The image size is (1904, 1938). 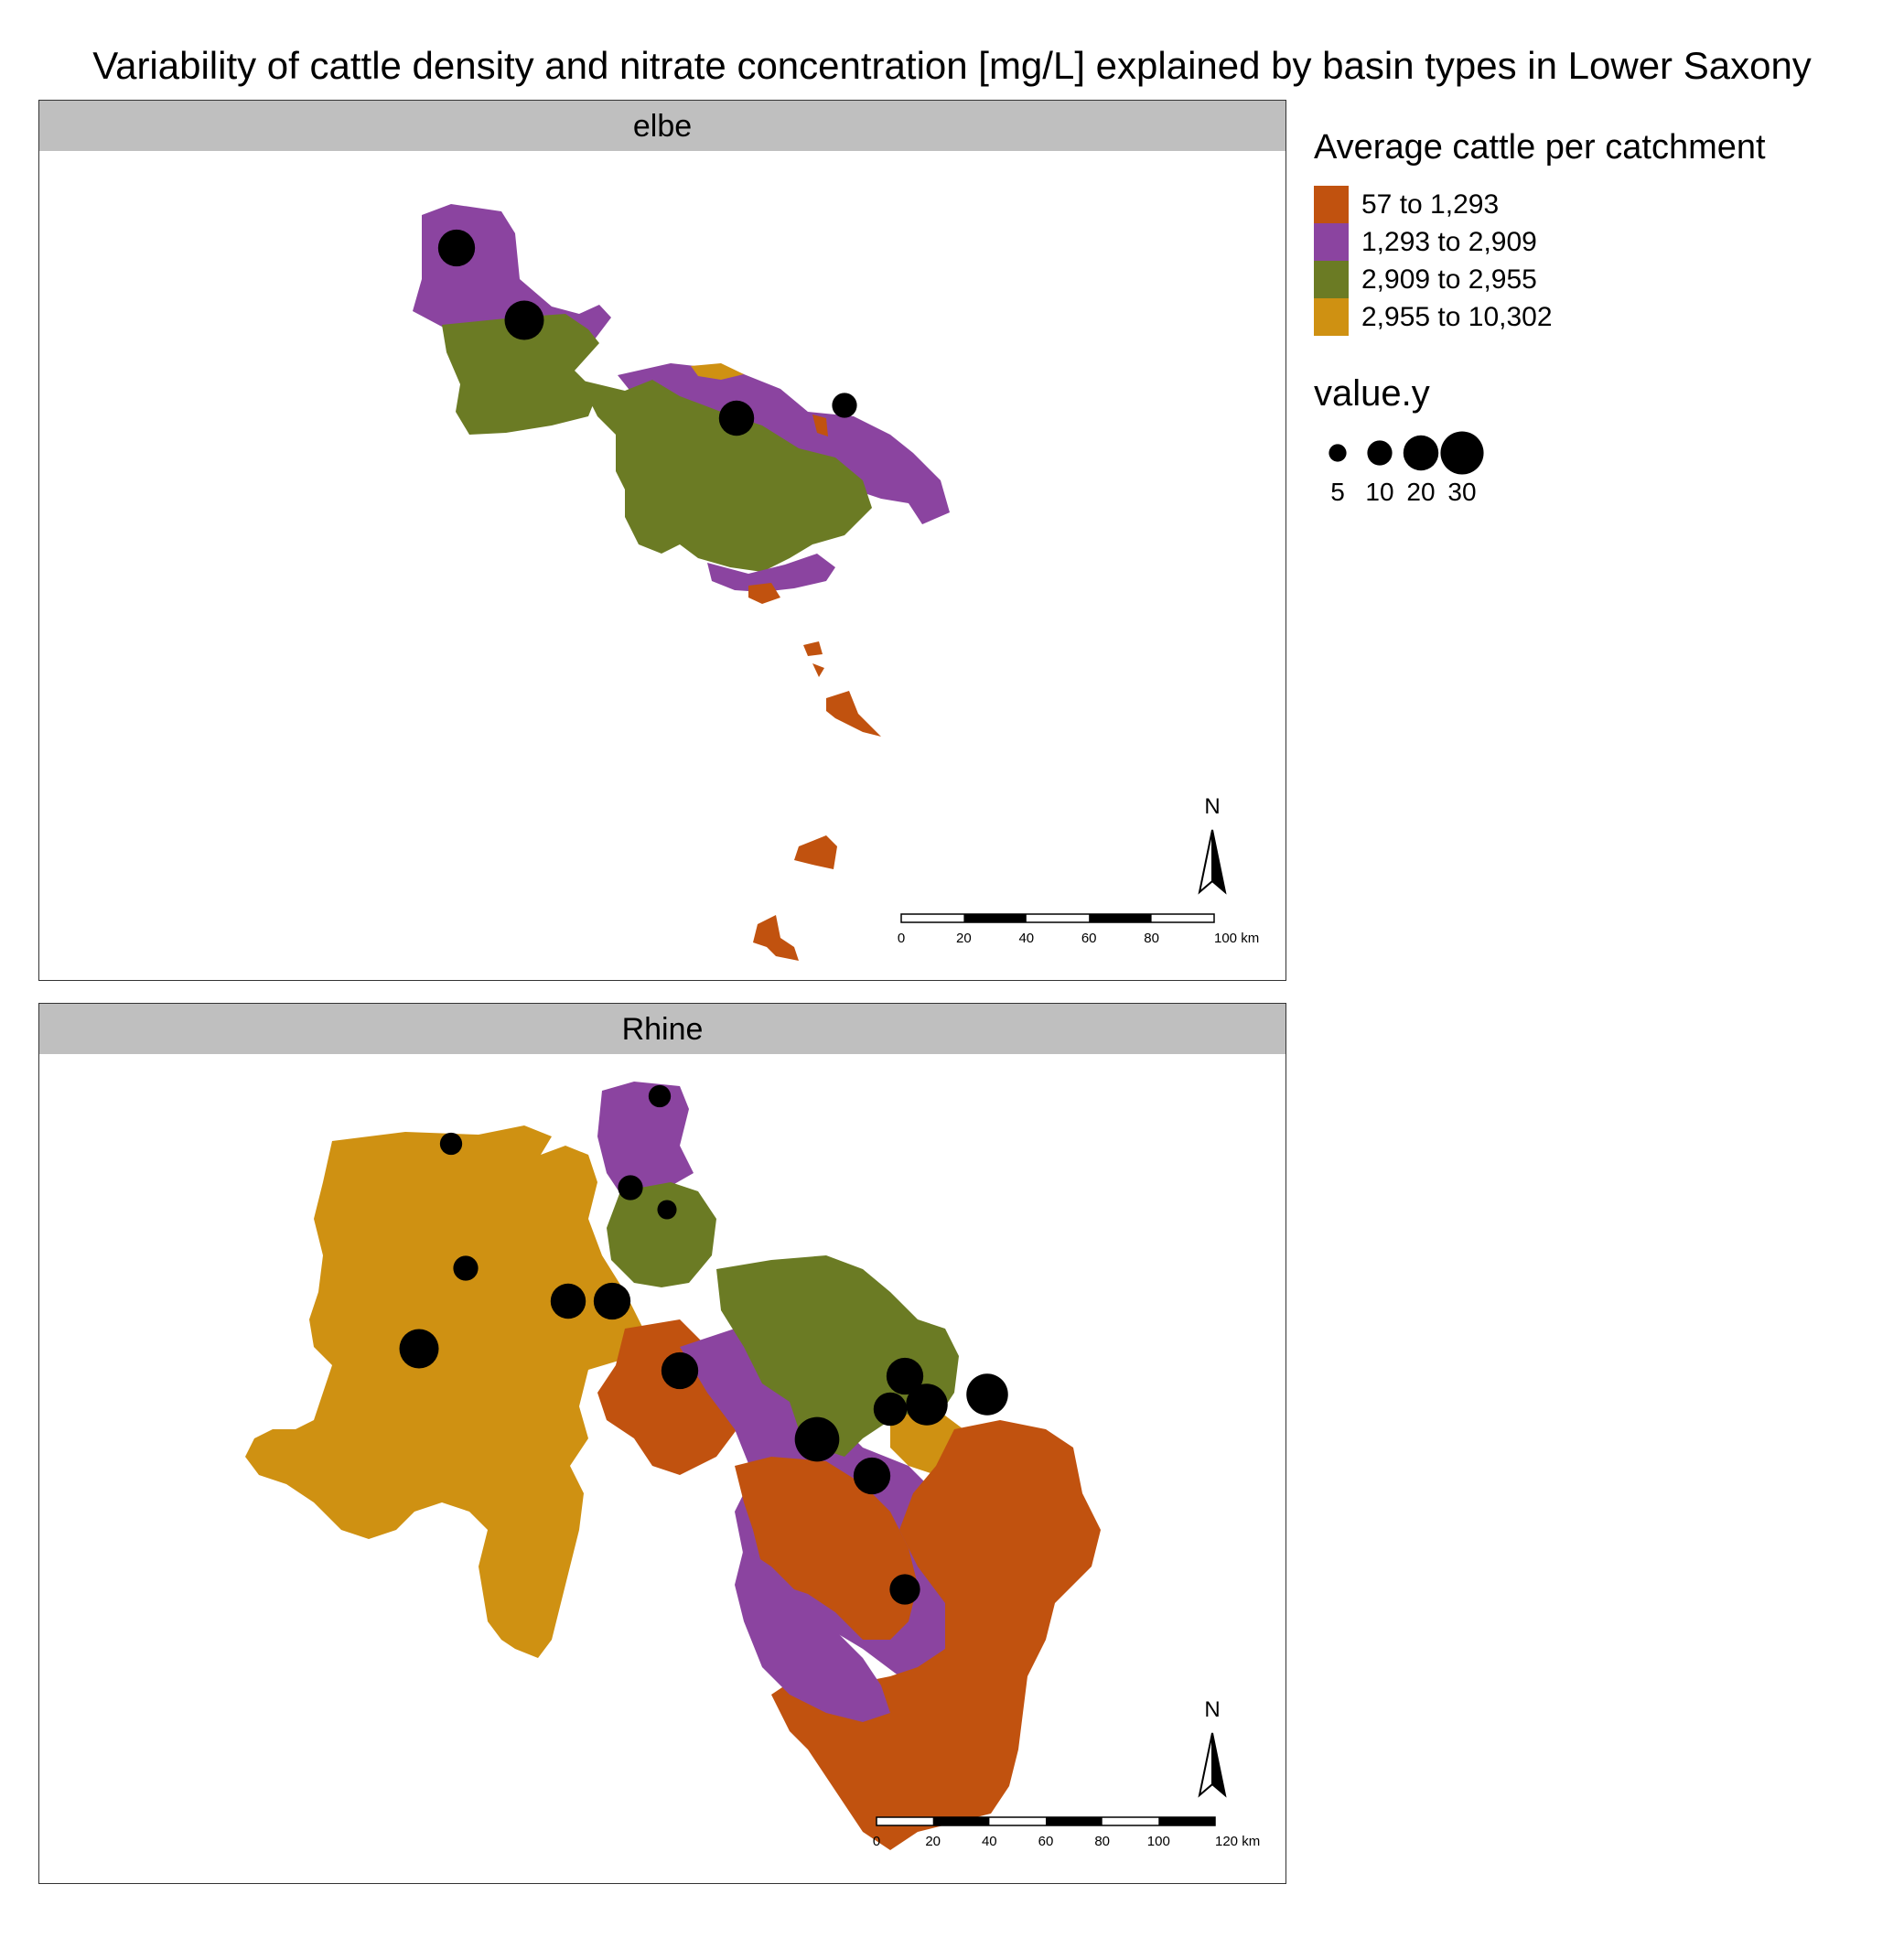 I want to click on size-legend-label: 5, so click(x=1337, y=492).